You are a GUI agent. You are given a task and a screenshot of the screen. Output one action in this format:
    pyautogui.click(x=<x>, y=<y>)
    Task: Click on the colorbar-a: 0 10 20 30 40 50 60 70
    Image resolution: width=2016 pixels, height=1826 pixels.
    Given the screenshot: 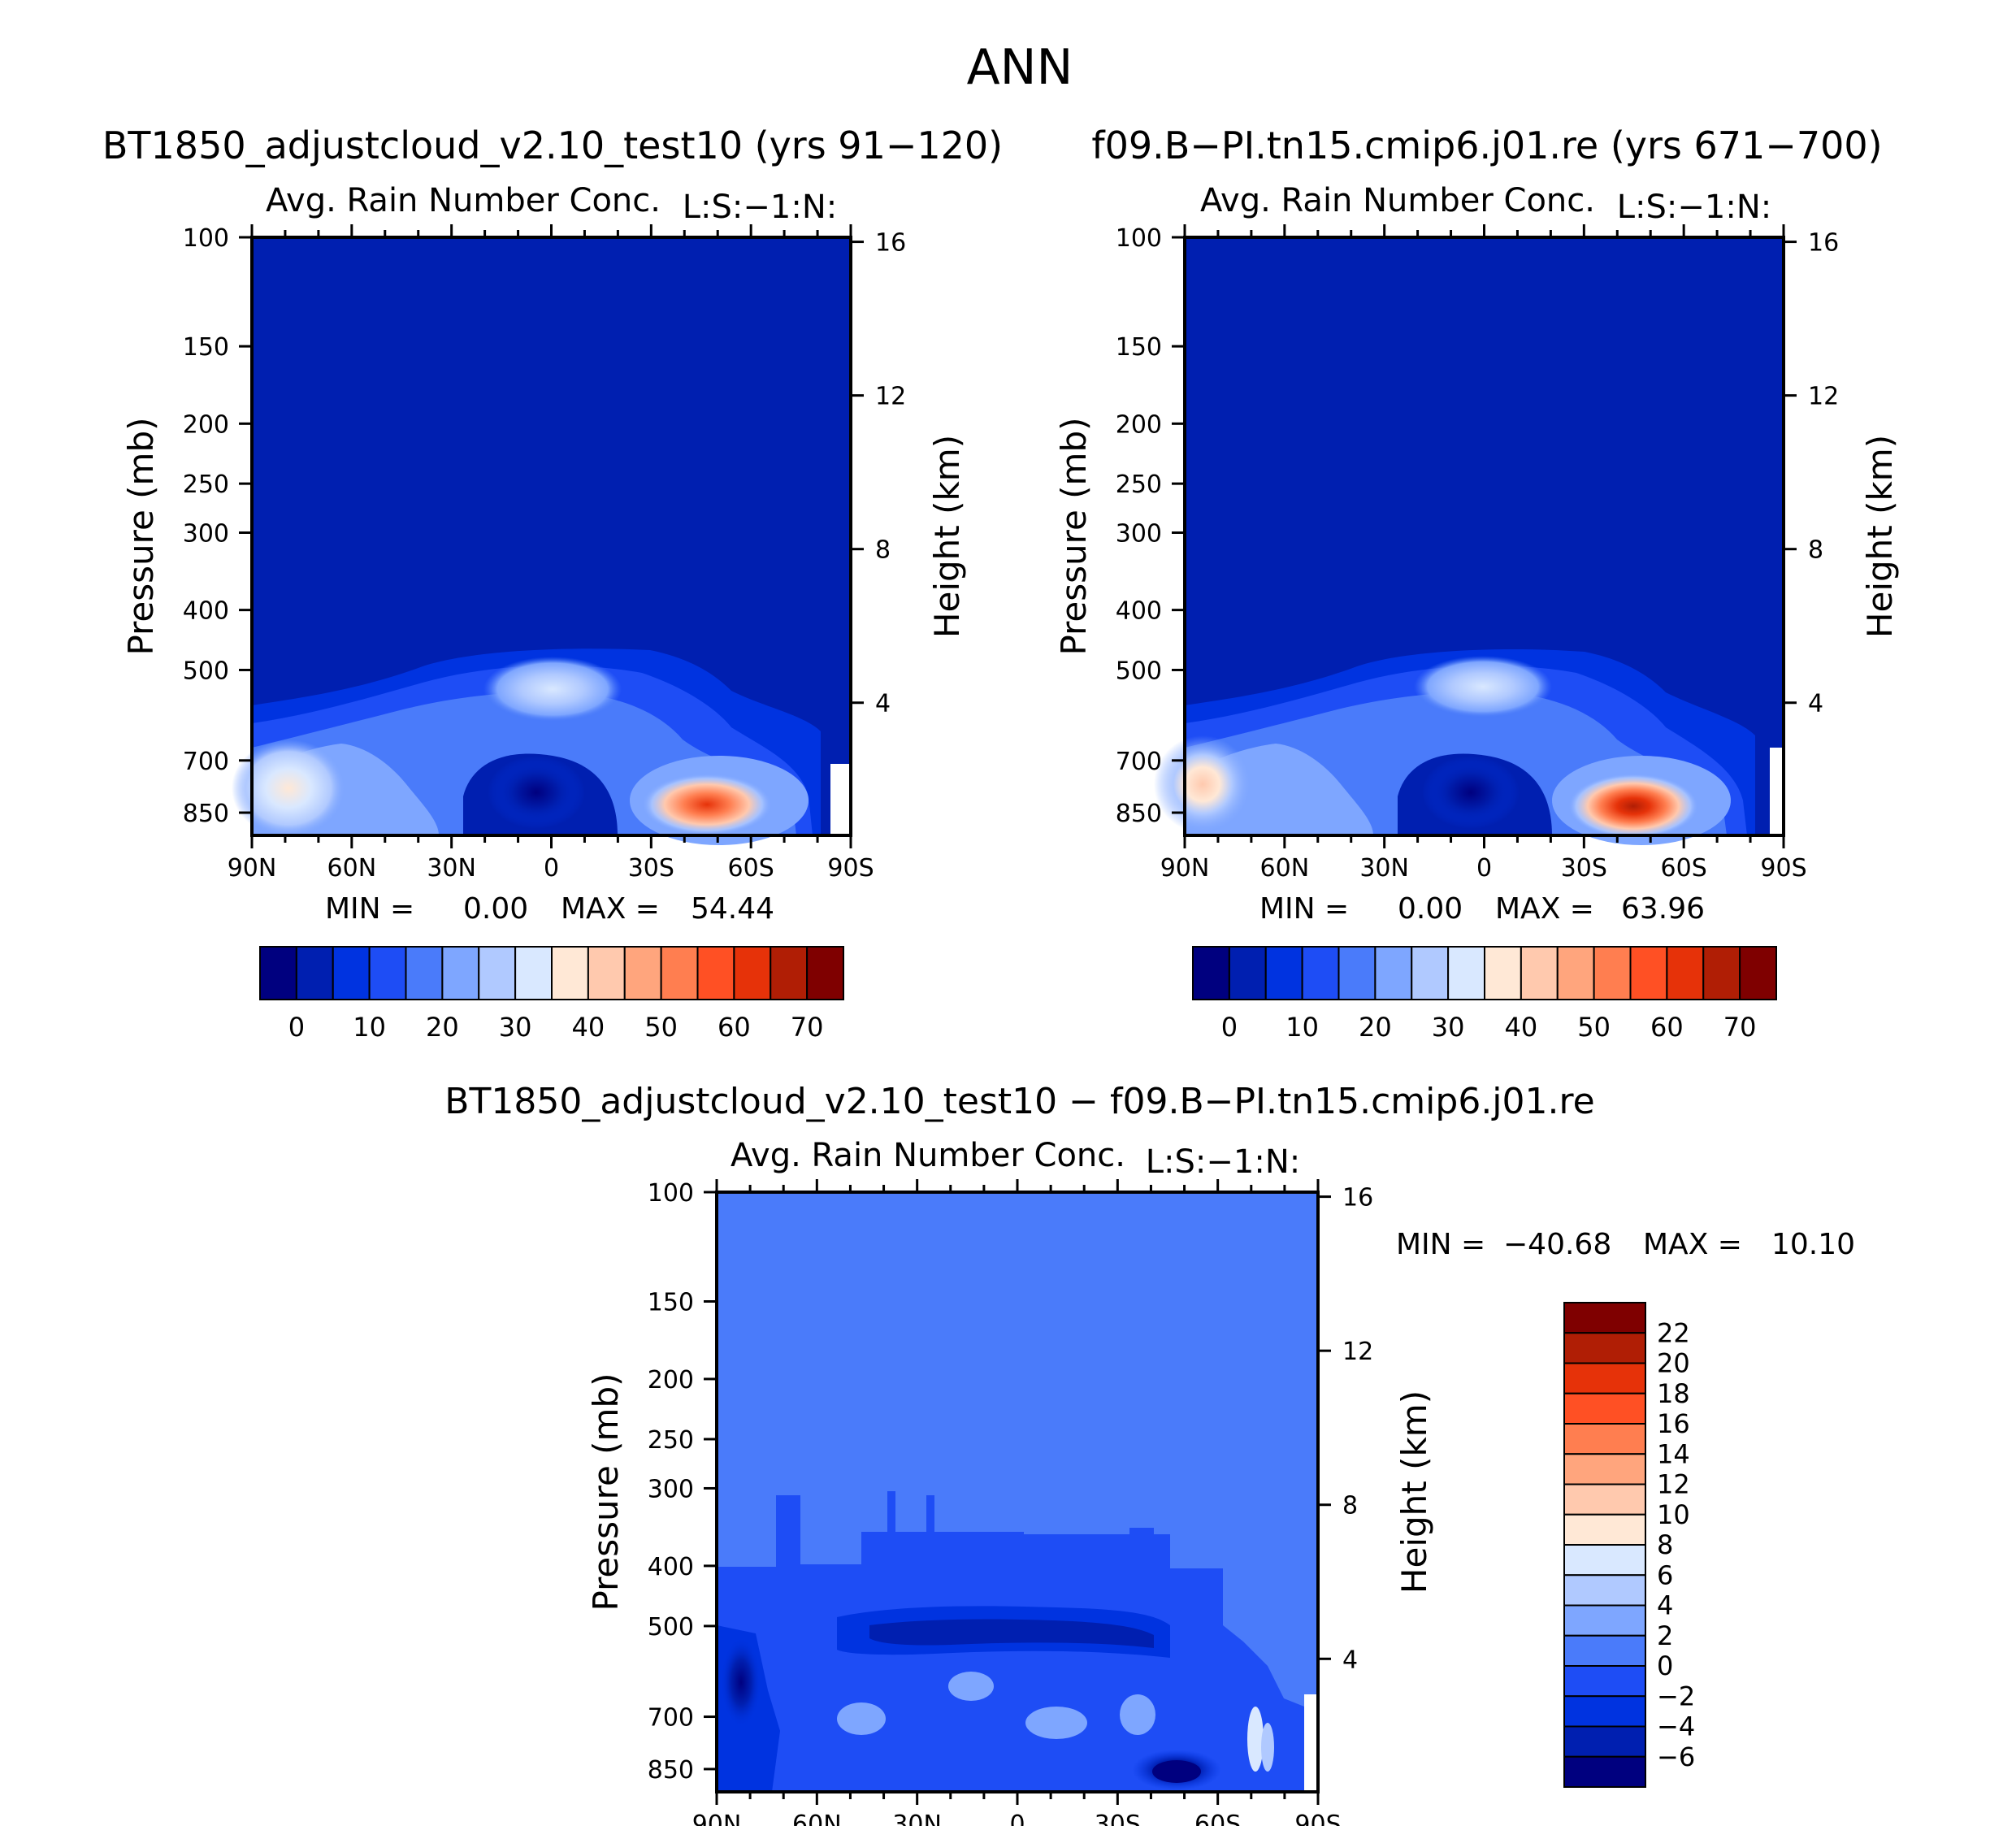 What is the action you would take?
    pyautogui.click(x=551, y=994)
    